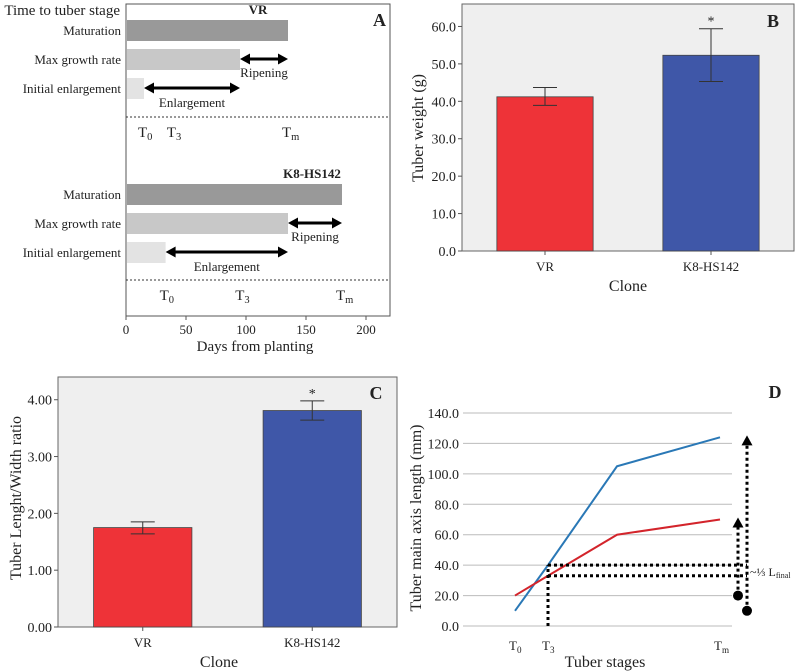 The height and width of the screenshot is (671, 797). What do you see at coordinates (444, 177) in the screenshot?
I see `panel-b-y-tick-label: 20.0` at bounding box center [444, 177].